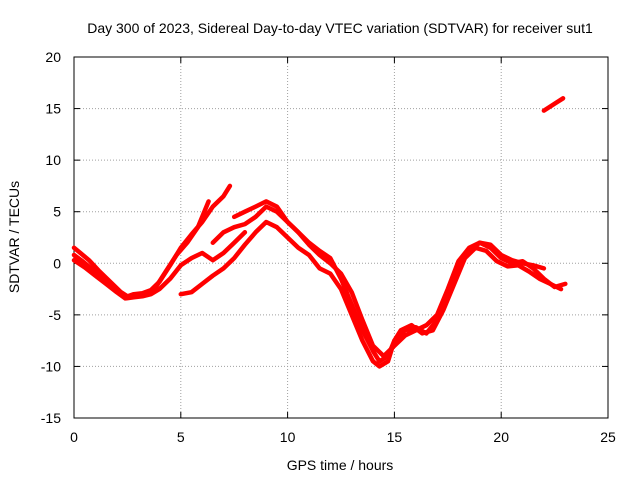 Image resolution: width=640 pixels, height=480 pixels. Describe the element at coordinates (74, 437) in the screenshot. I see `x-tick-label: 0` at that location.